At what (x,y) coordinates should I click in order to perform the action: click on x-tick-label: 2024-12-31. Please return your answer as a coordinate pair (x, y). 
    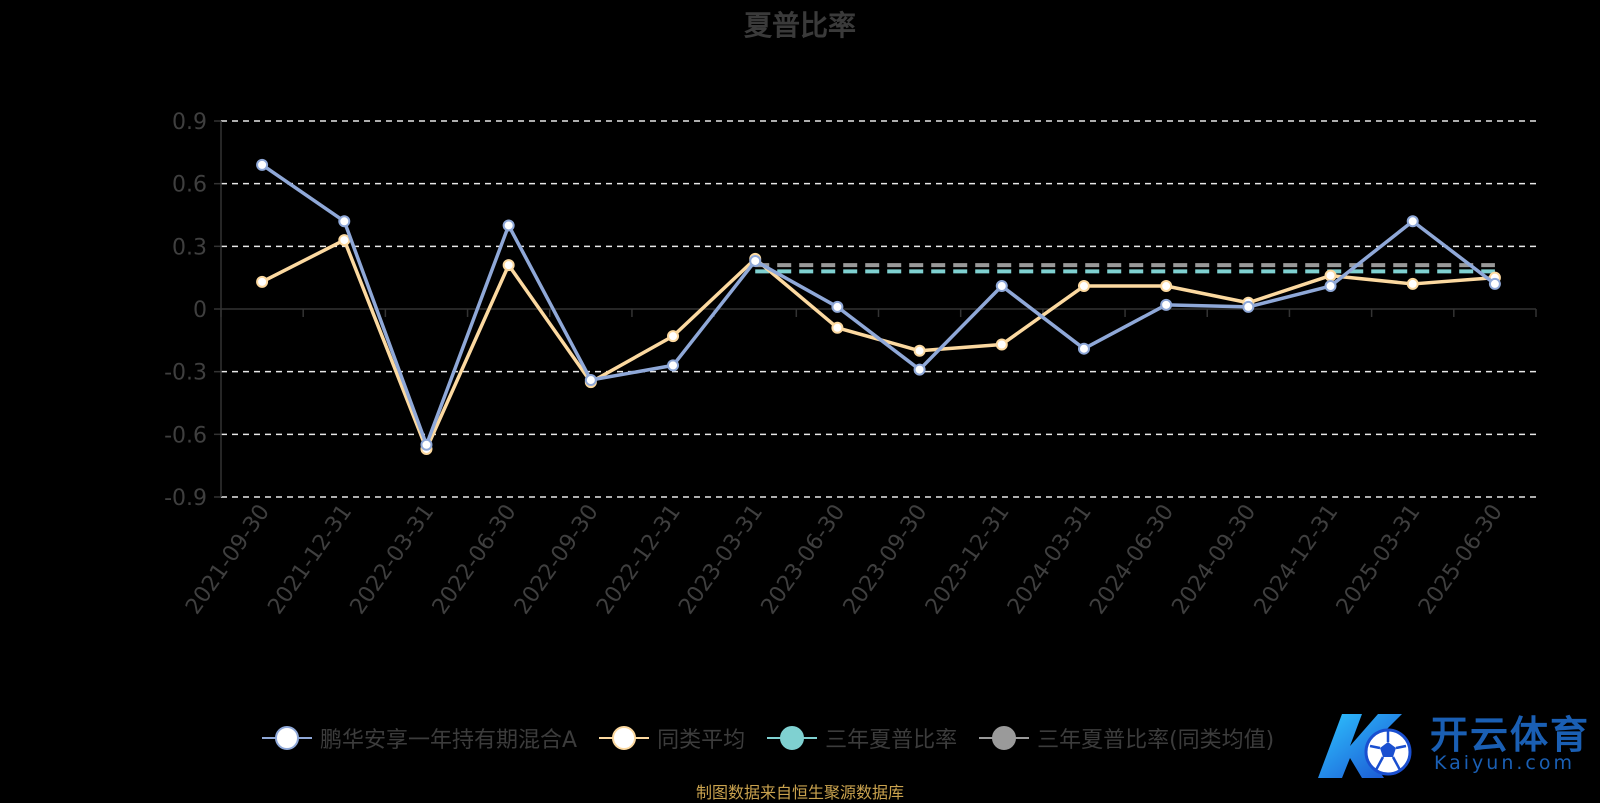
    Looking at the image, I should click on (1297, 559).